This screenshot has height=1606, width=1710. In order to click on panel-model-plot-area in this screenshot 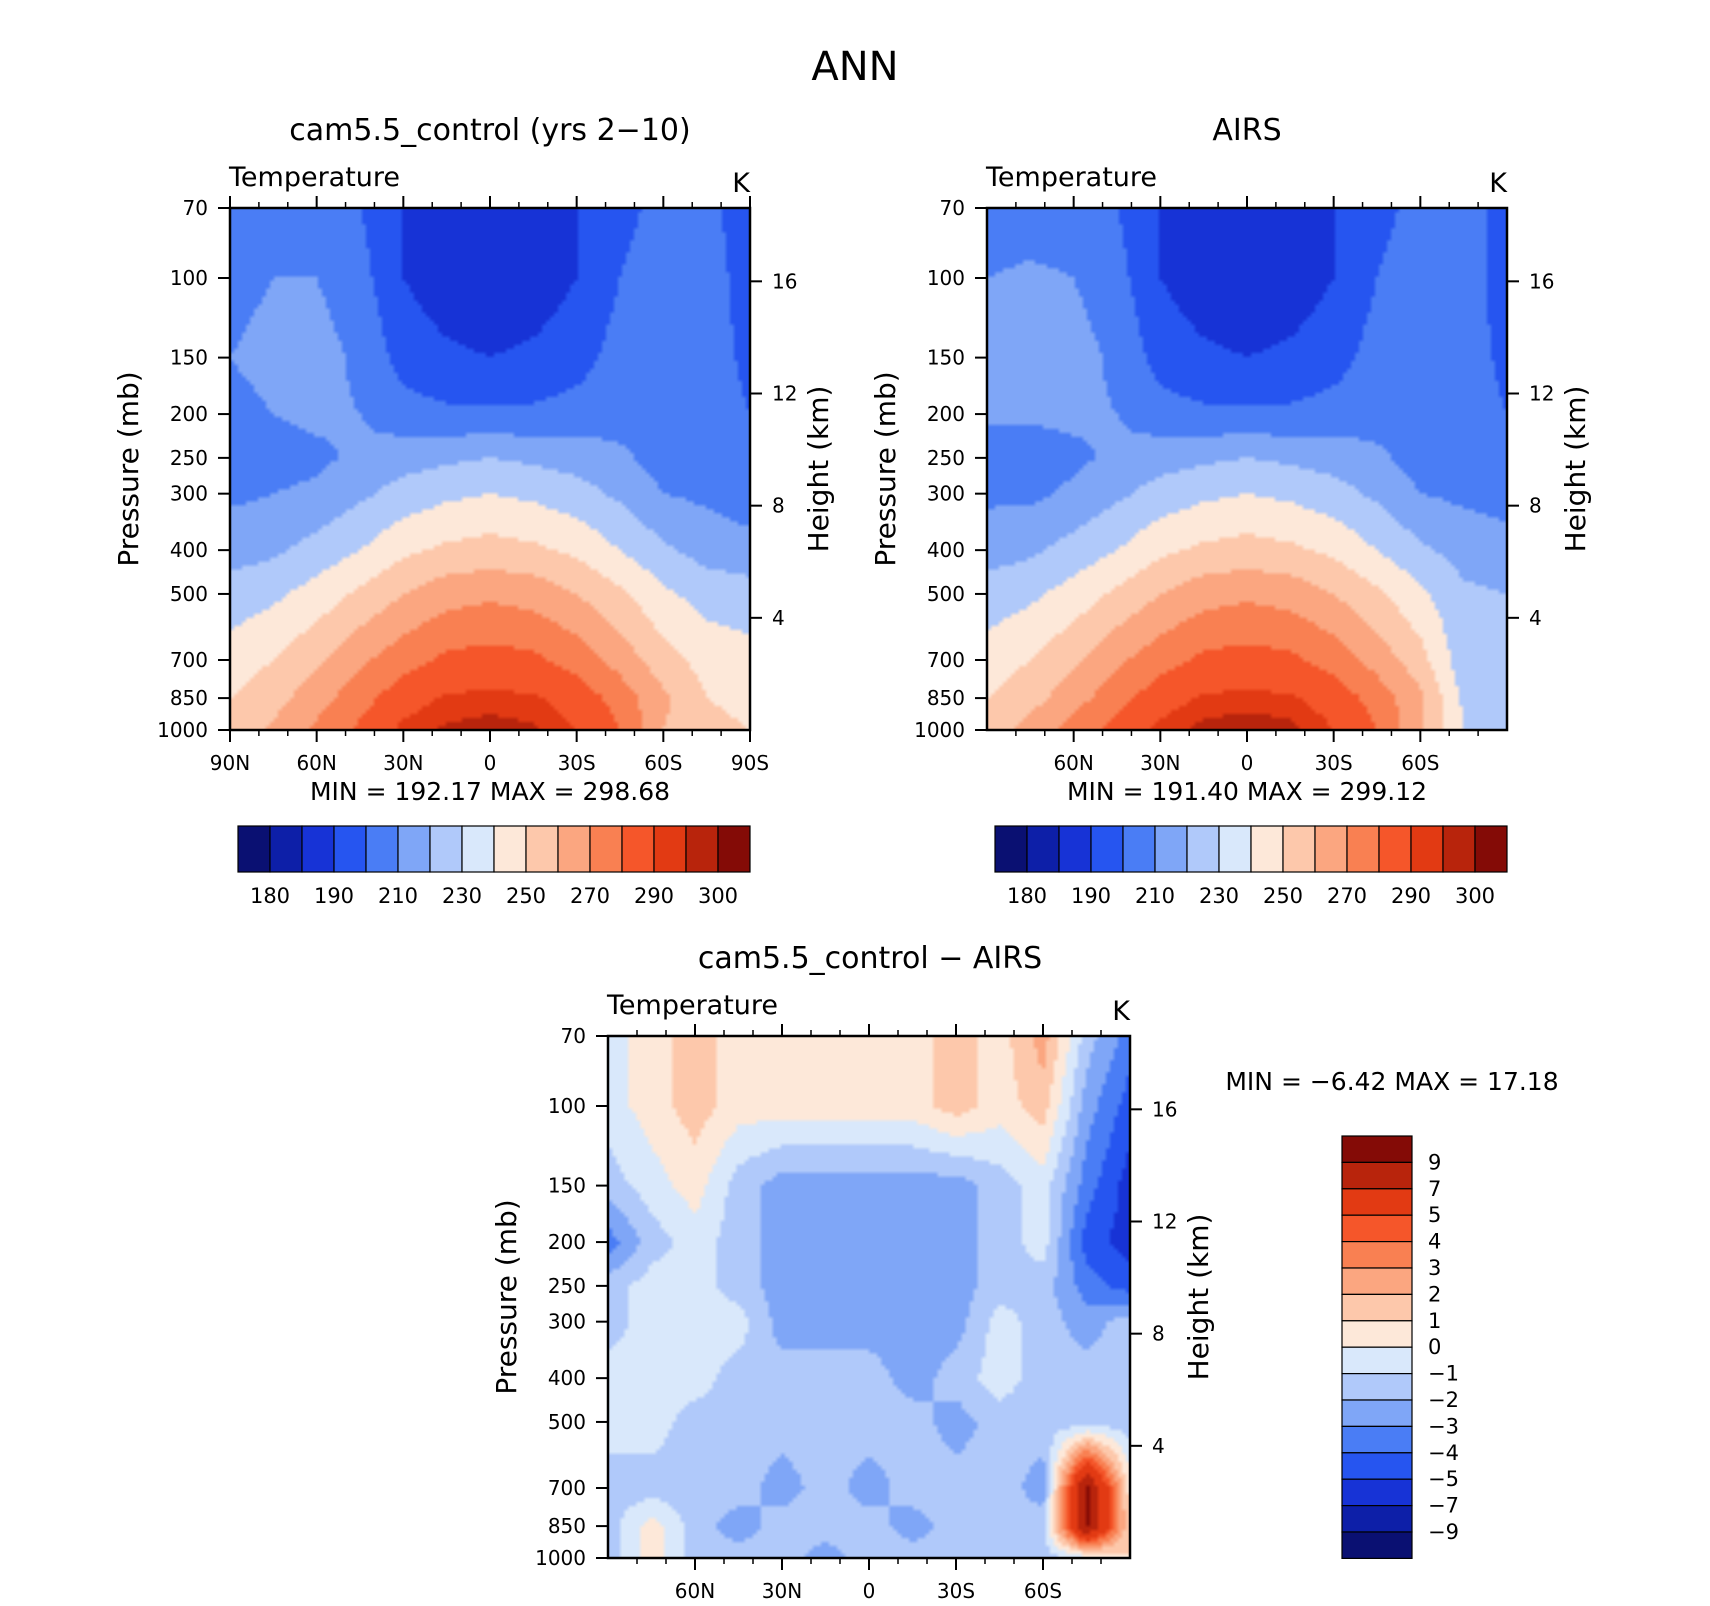, I will do `click(490, 469)`.